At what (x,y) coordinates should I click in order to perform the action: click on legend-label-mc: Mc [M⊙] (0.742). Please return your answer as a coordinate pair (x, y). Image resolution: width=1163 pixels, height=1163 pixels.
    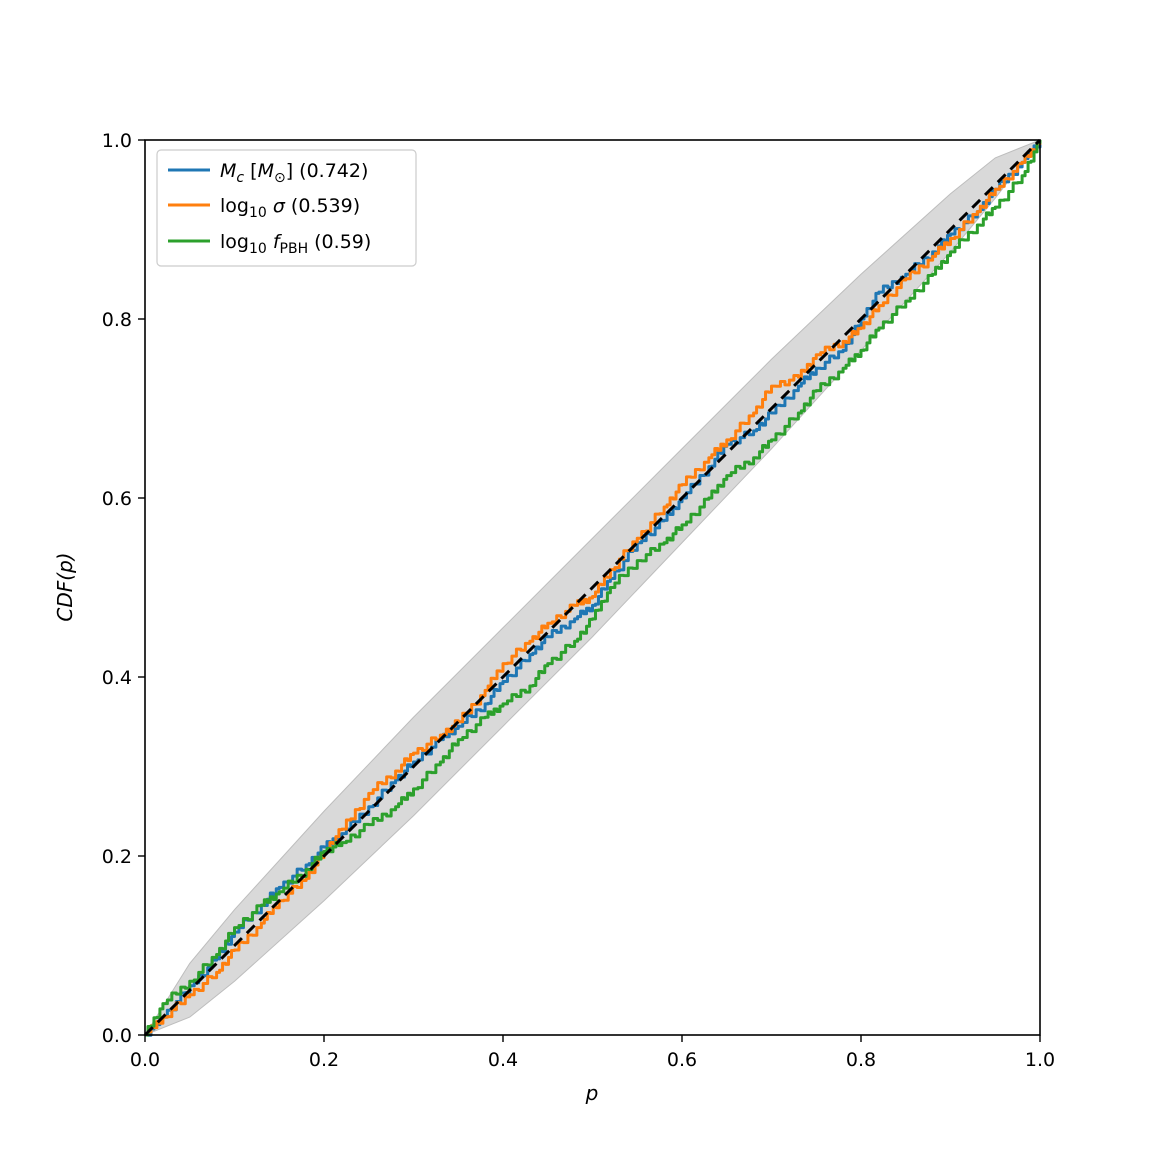
    Looking at the image, I should click on (294, 173).